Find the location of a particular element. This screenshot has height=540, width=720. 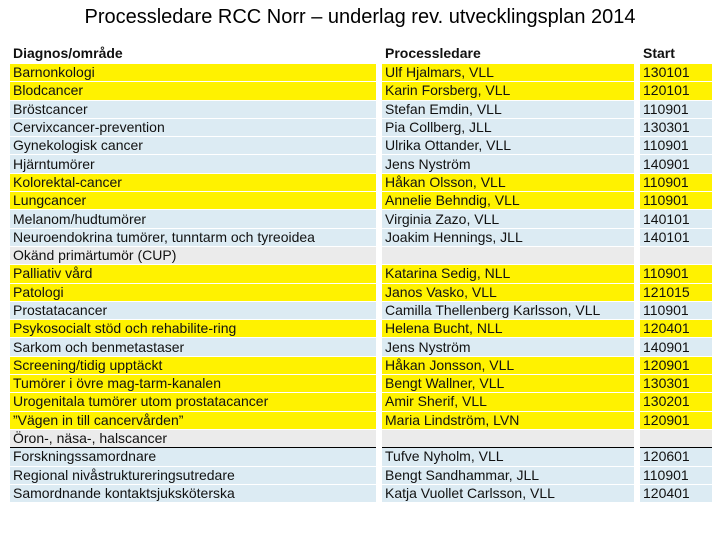

cell-leader: Janos Vasko, VLL is located at coordinates (508, 292).